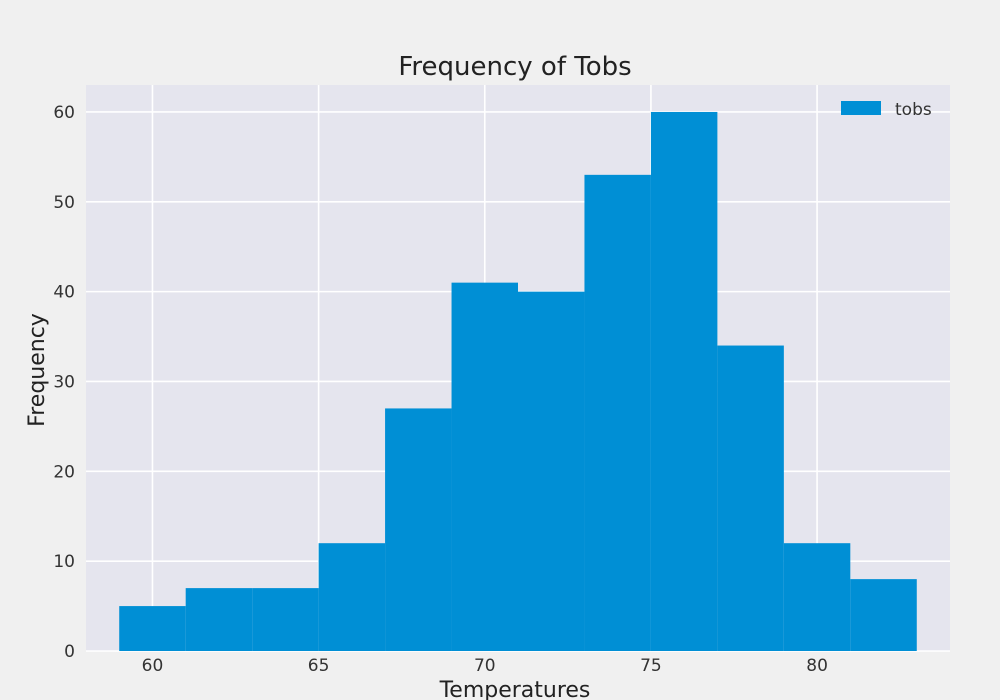  Describe the element at coordinates (64, 472) in the screenshot. I see `y-tick-label: 20` at that location.